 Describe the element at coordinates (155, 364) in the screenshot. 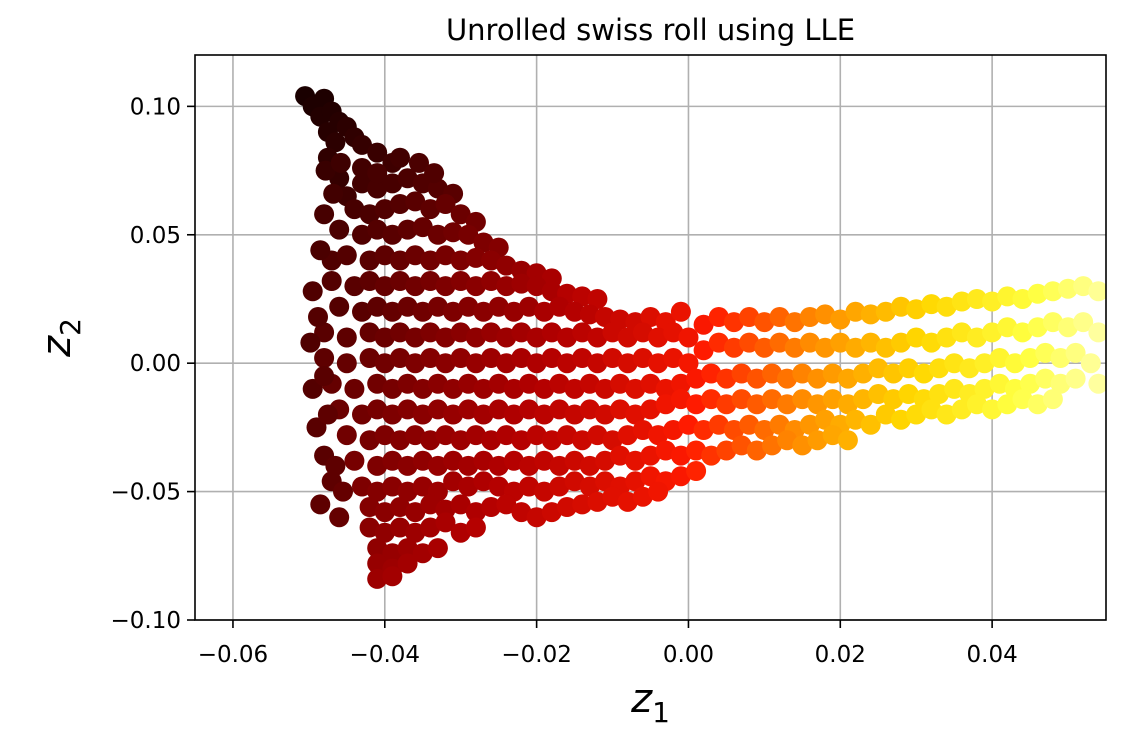

I see `y-tick-label: 0.00` at that location.